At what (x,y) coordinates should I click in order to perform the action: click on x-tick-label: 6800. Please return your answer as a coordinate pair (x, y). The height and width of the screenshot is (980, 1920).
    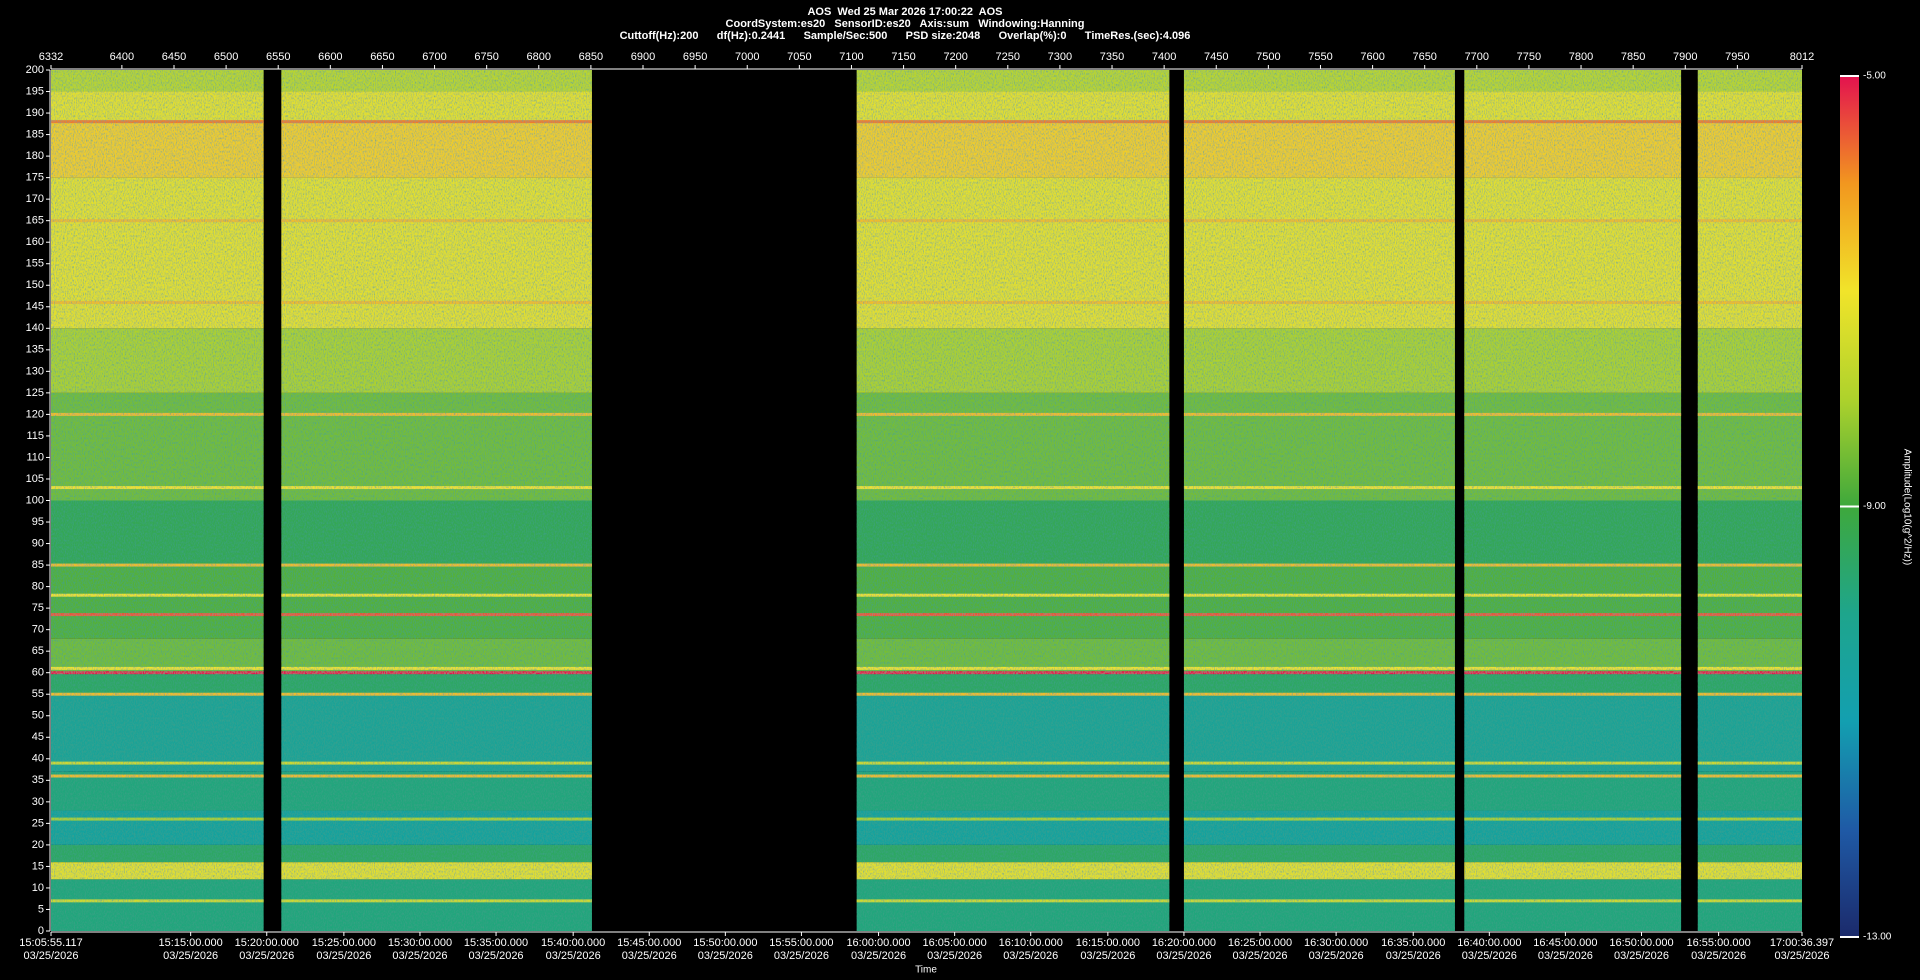
    Looking at the image, I should click on (539, 57).